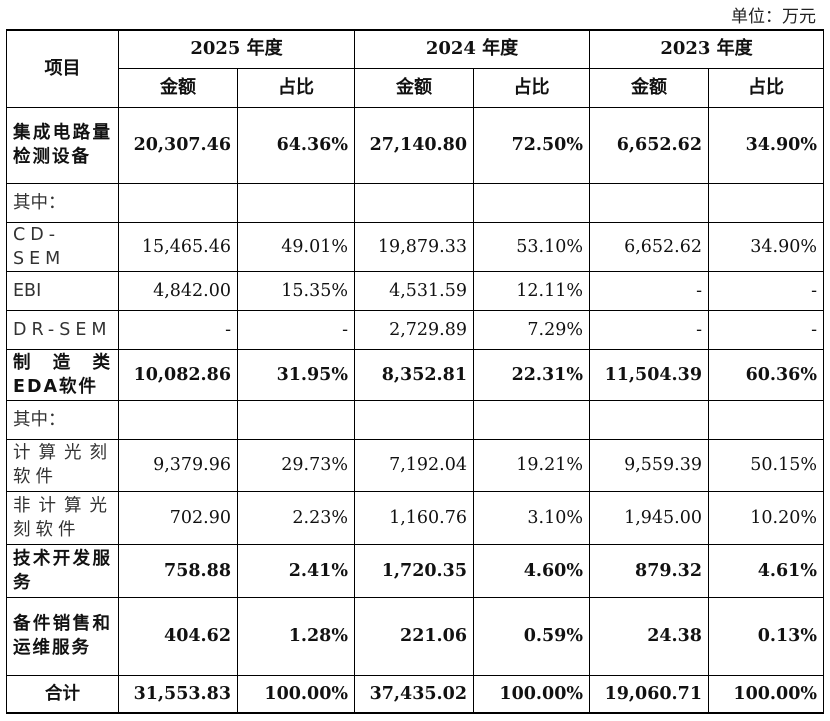  Describe the element at coordinates (706, 49) in the screenshot. I see `header-year-2023: 2023 年度` at that location.